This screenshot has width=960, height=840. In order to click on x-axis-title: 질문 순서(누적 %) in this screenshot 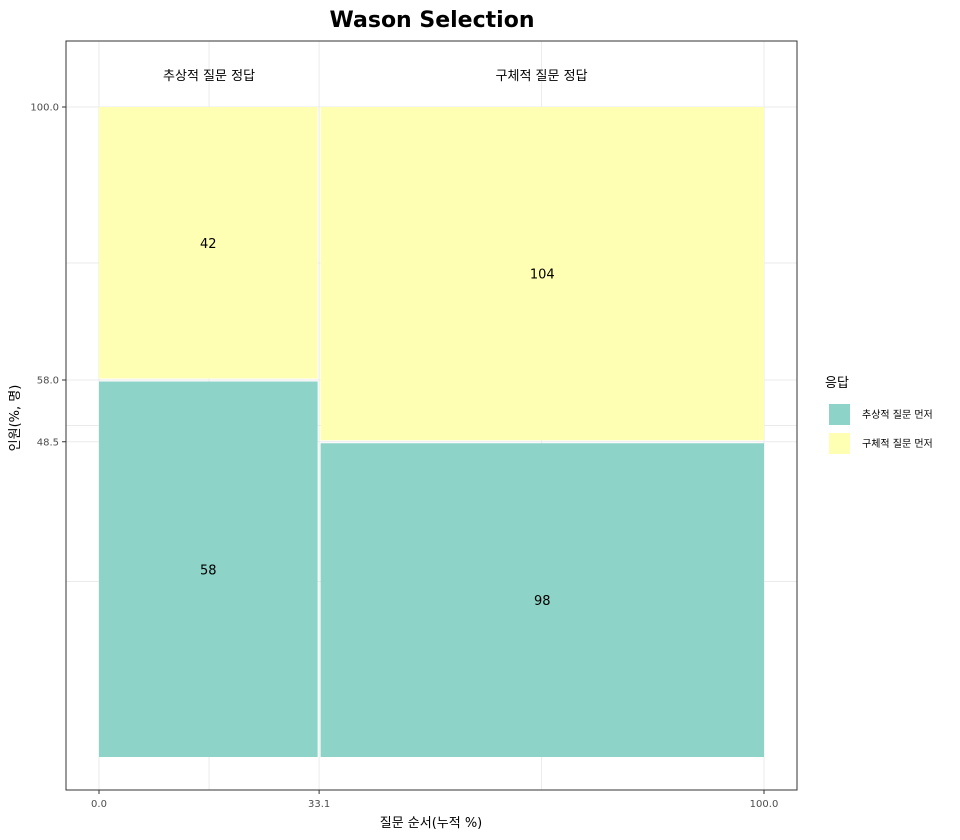, I will do `click(431, 823)`.